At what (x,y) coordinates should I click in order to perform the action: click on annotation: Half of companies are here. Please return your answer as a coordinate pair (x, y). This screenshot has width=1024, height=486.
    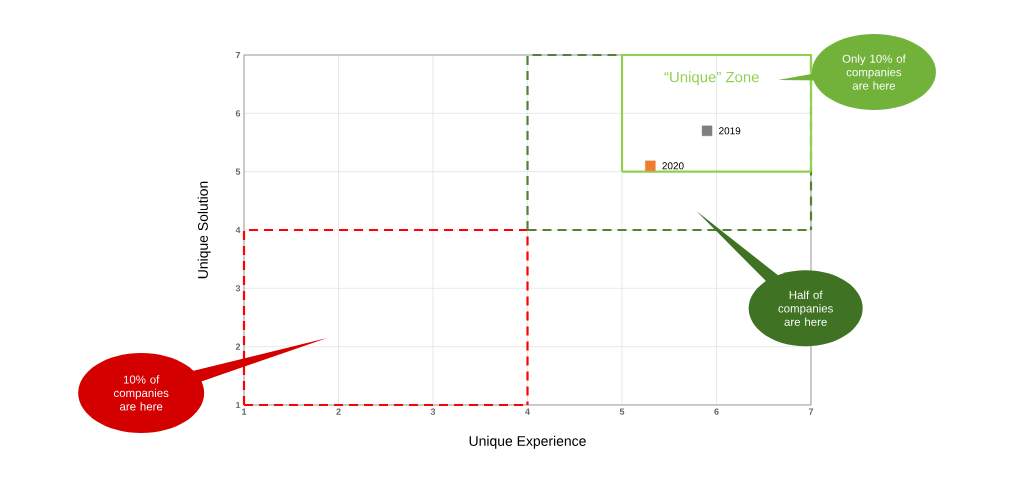
    Looking at the image, I should click on (805, 308).